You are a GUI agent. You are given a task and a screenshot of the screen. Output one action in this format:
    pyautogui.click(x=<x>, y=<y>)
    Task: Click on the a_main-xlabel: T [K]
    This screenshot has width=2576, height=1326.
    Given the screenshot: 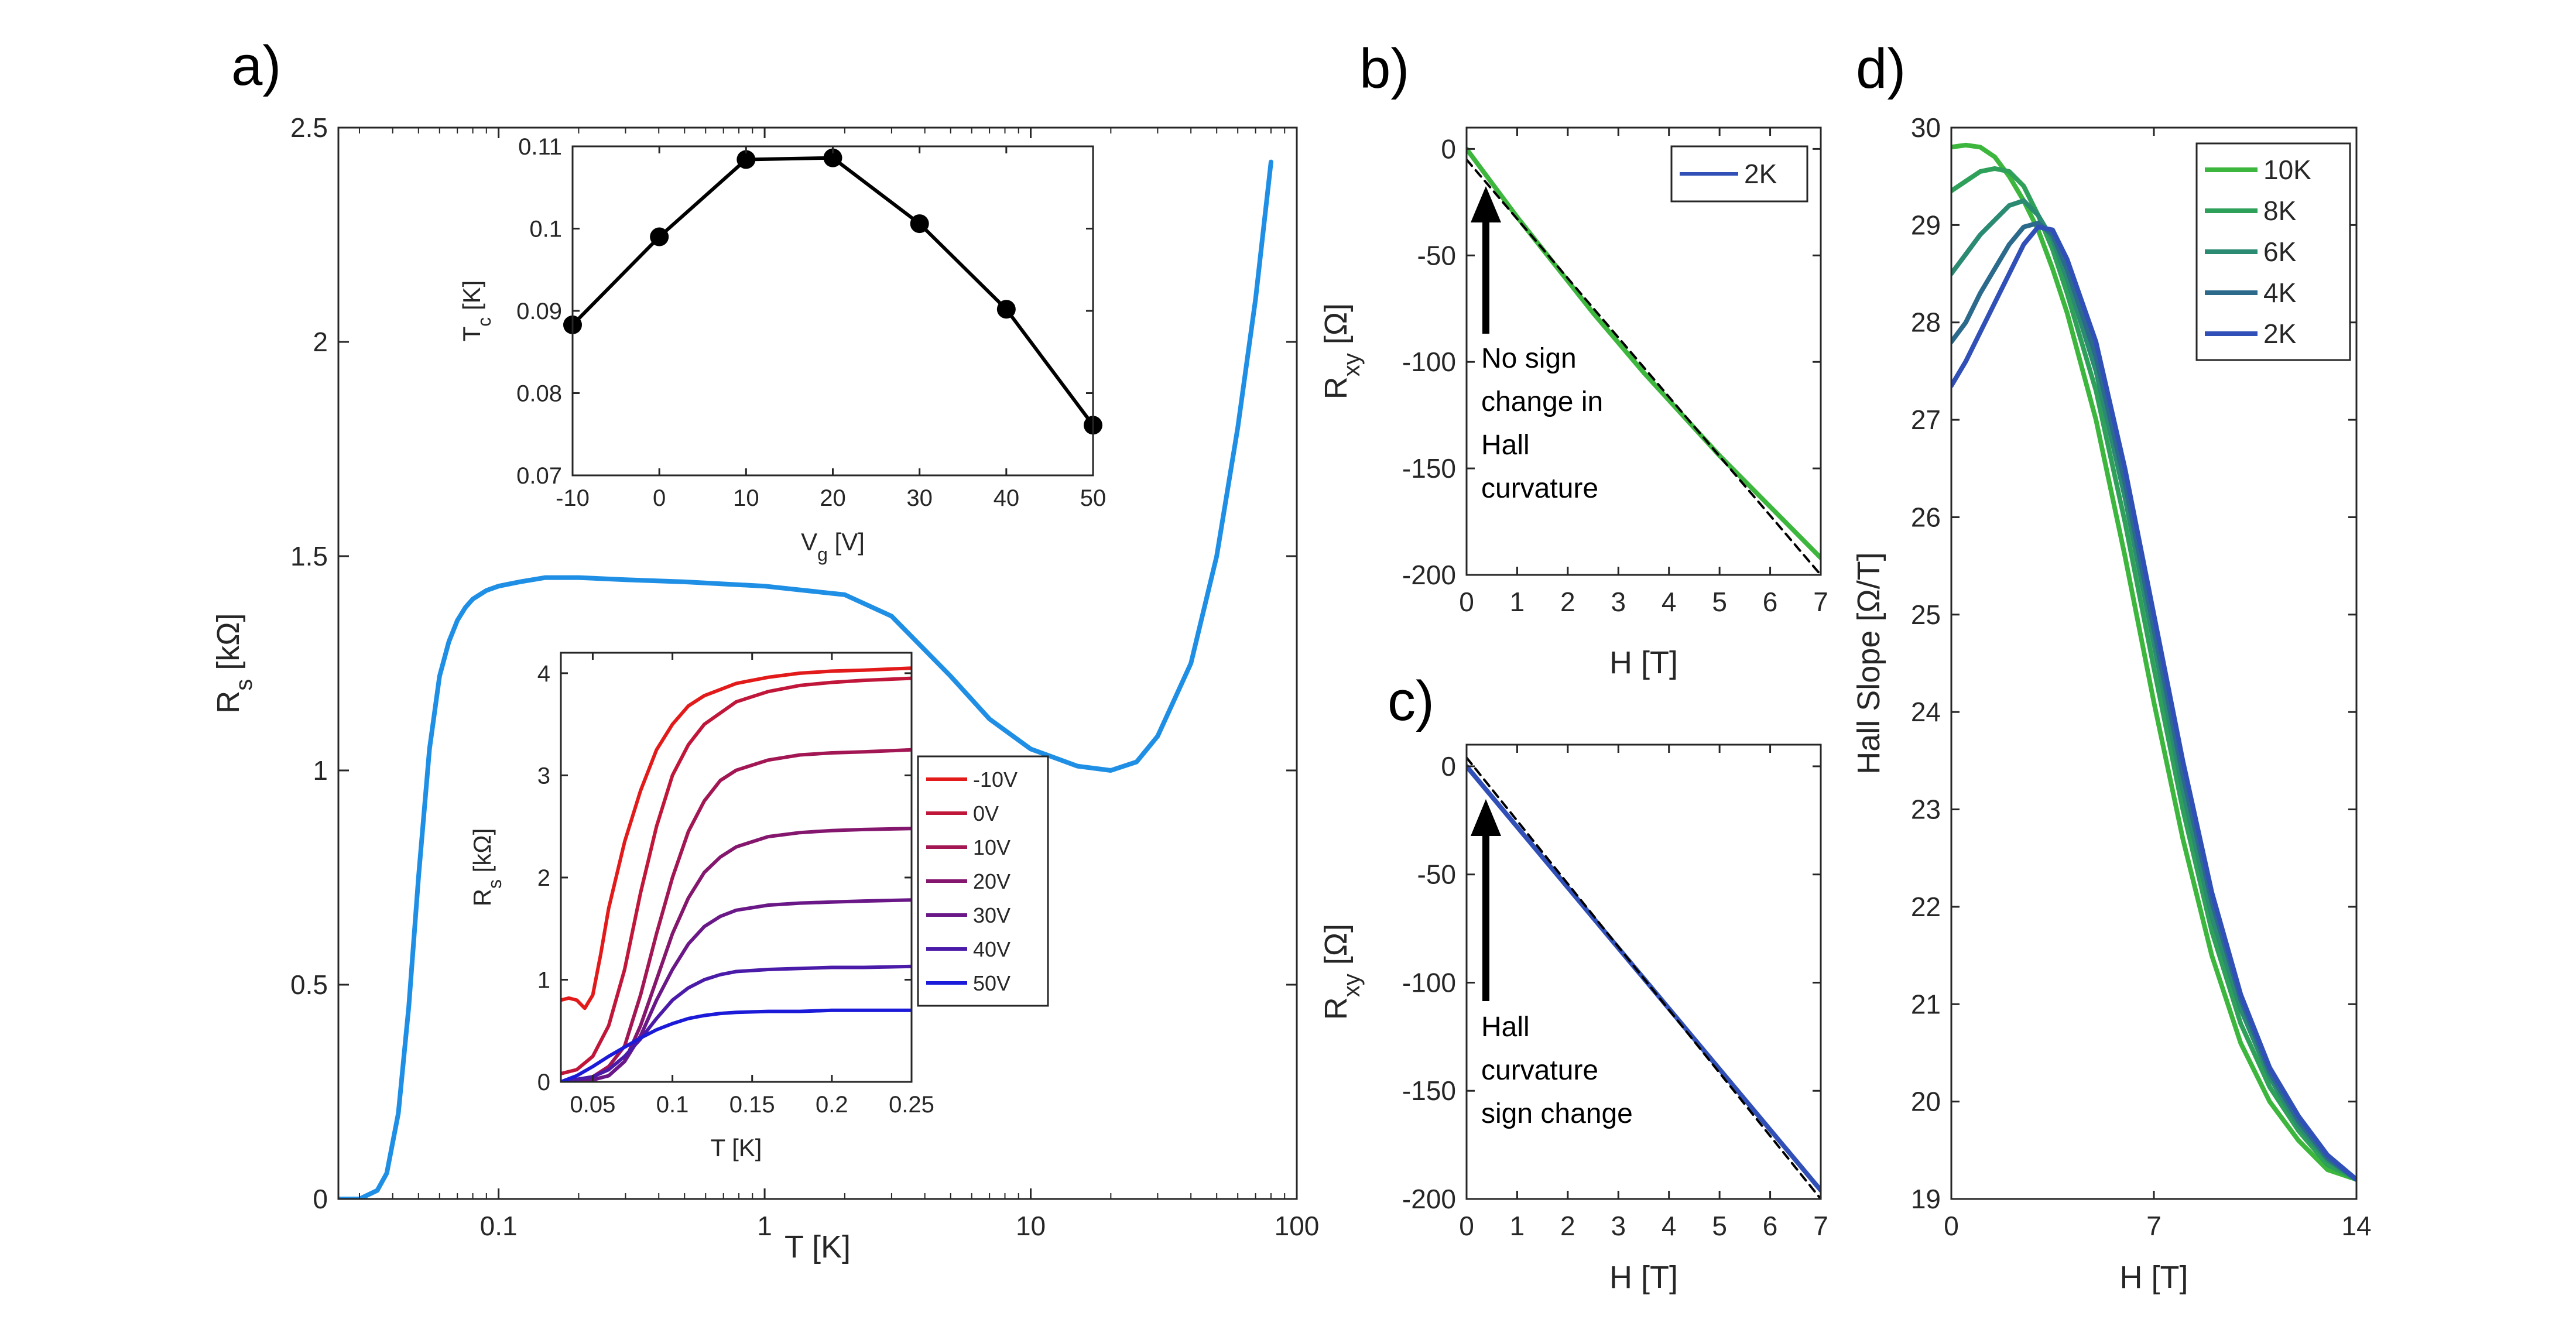 What is the action you would take?
    pyautogui.click(x=818, y=1247)
    